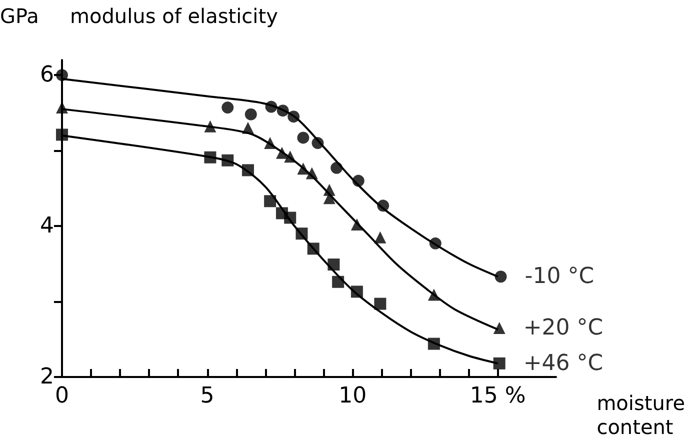  What do you see at coordinates (641, 415) in the screenshot?
I see `x-axis-title: moisture content` at bounding box center [641, 415].